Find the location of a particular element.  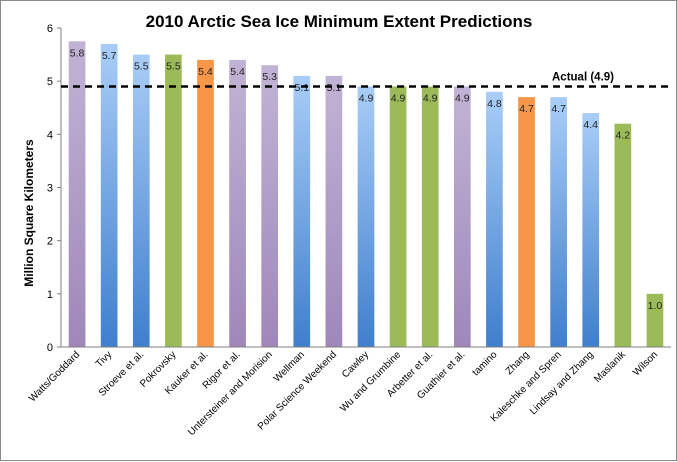

category-label: Wilson is located at coordinates (645, 363).